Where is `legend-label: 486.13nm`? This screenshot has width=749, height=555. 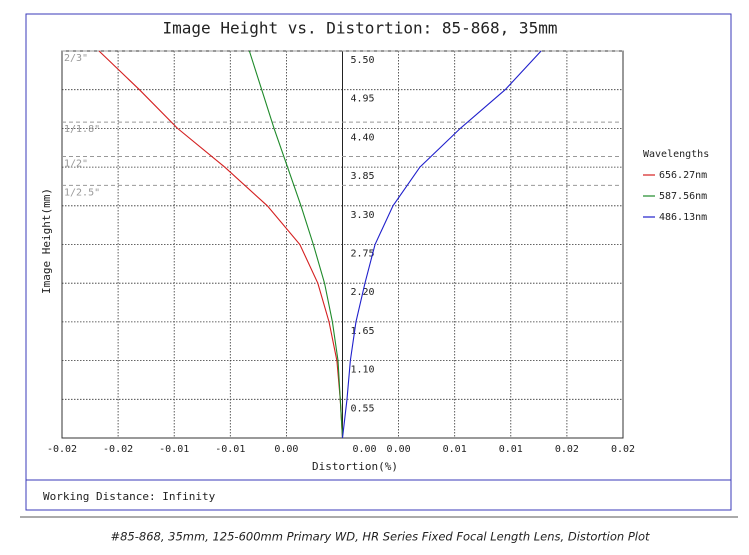 legend-label: 486.13nm is located at coordinates (683, 217).